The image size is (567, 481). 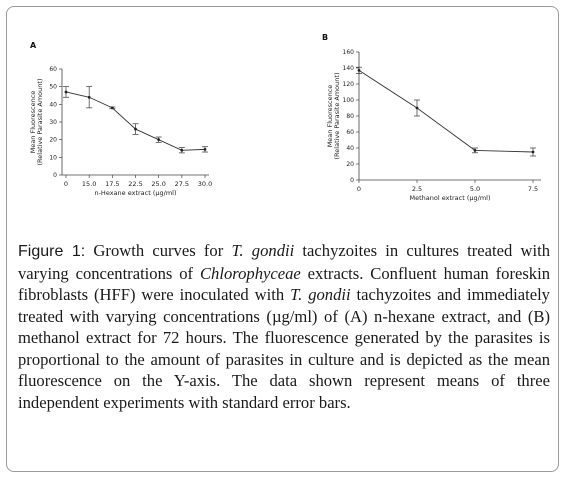 What do you see at coordinates (182, 184) in the screenshot?
I see `x-tick-label: 27.5` at bounding box center [182, 184].